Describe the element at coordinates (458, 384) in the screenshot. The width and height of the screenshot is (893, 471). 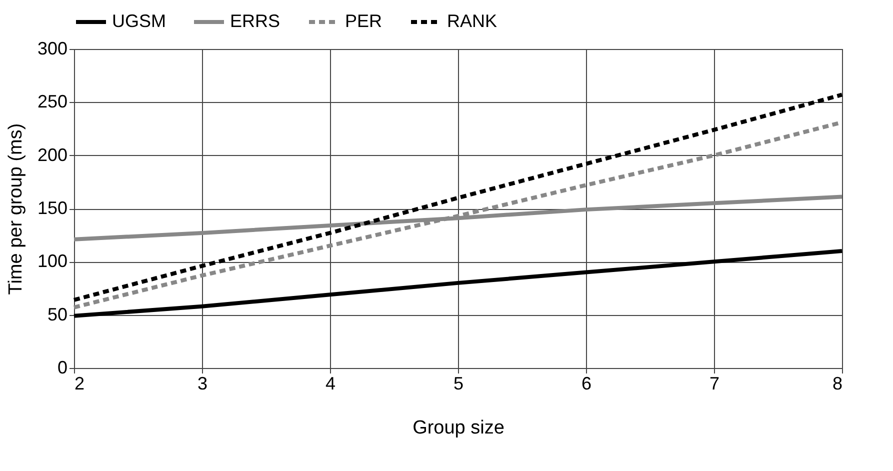
I see `x-tick-label: 5` at that location.